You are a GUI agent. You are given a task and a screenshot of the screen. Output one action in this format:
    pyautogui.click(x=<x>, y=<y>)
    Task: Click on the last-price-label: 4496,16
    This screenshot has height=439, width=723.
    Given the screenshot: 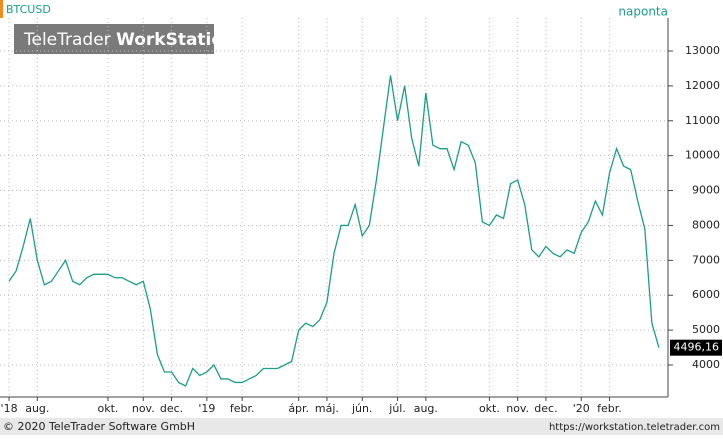 What is the action you would take?
    pyautogui.click(x=697, y=347)
    